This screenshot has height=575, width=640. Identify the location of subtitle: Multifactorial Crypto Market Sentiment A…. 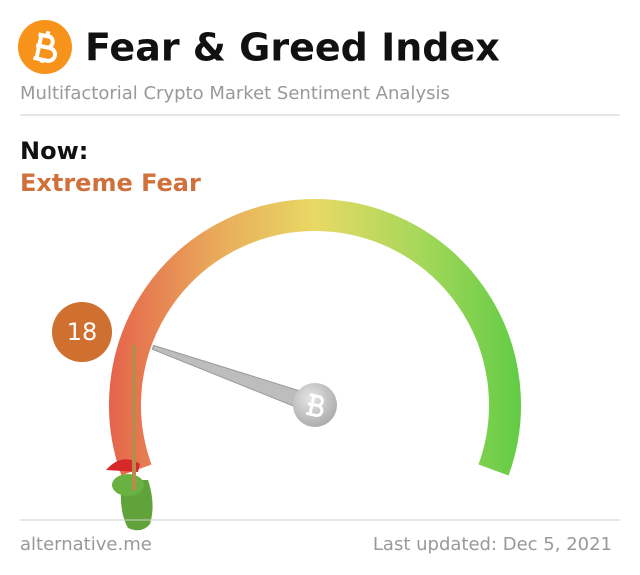
(235, 93).